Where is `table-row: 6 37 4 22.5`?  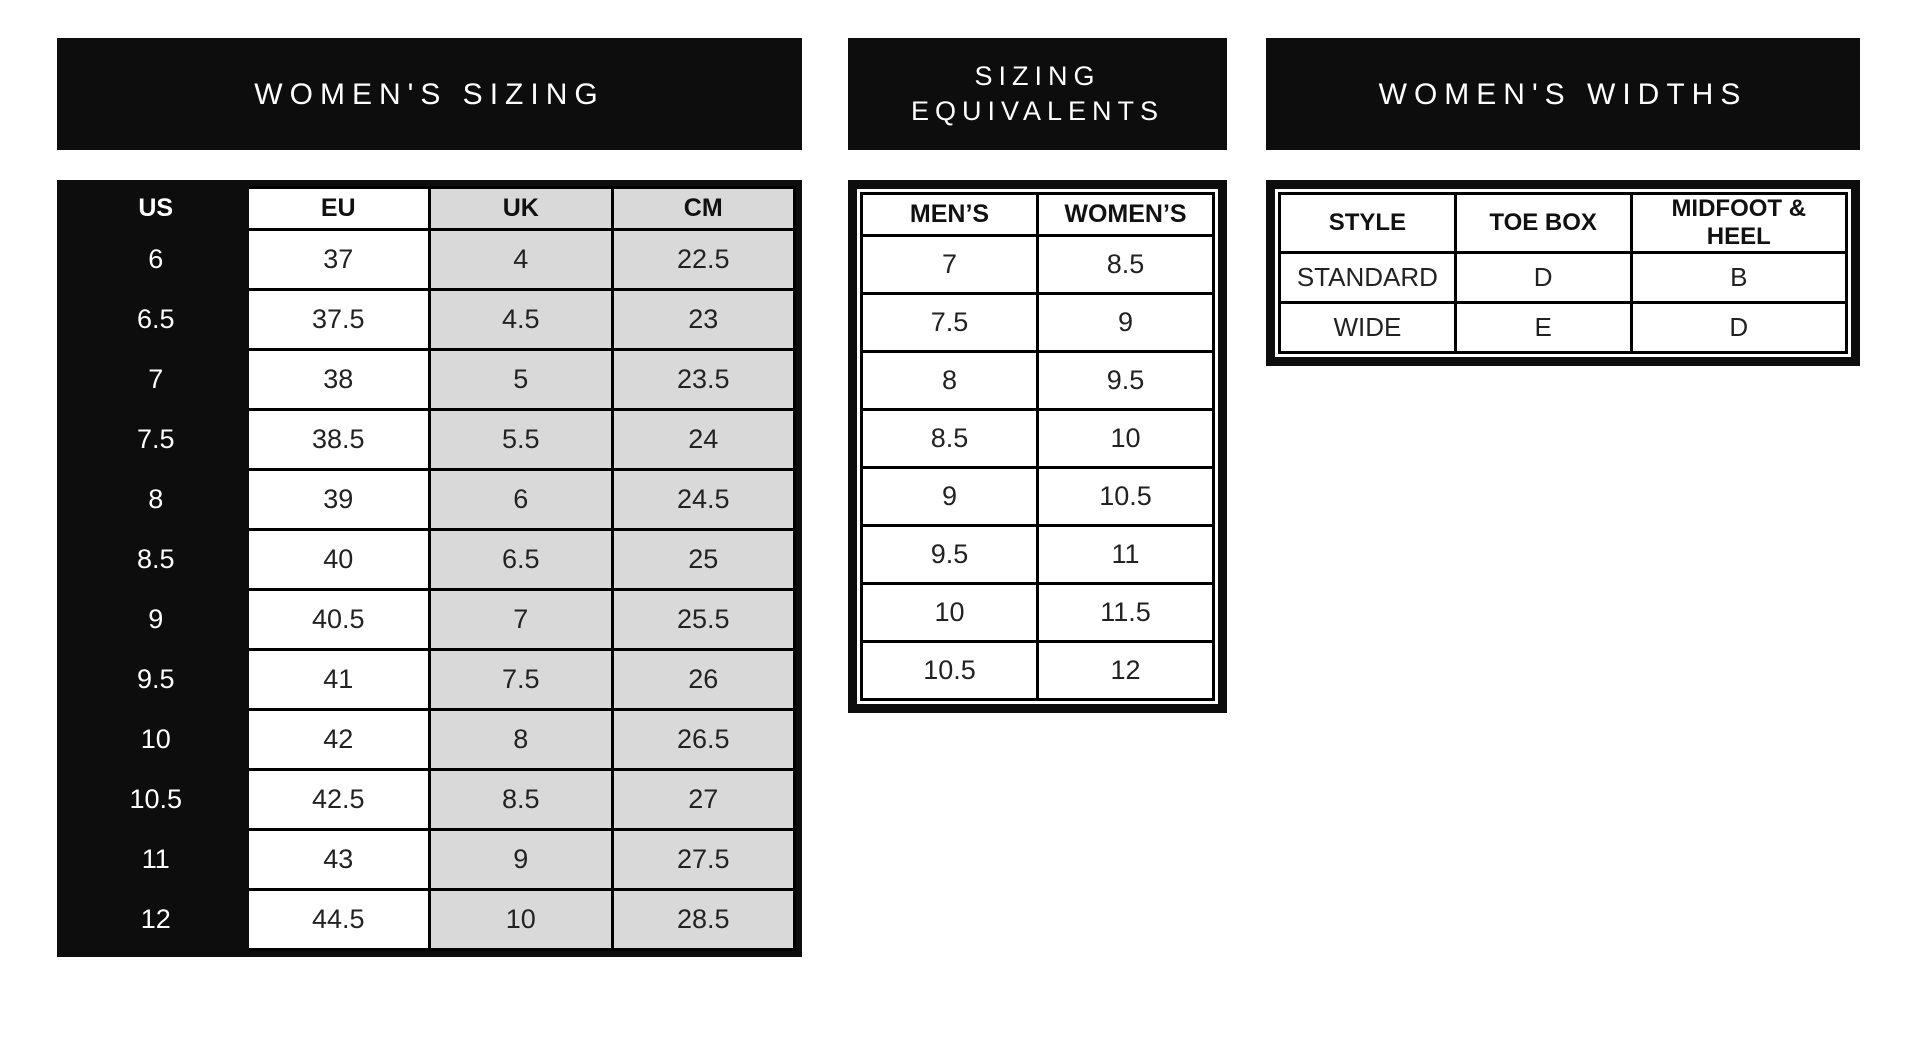 table-row: 6 37 4 22.5 is located at coordinates (429, 259).